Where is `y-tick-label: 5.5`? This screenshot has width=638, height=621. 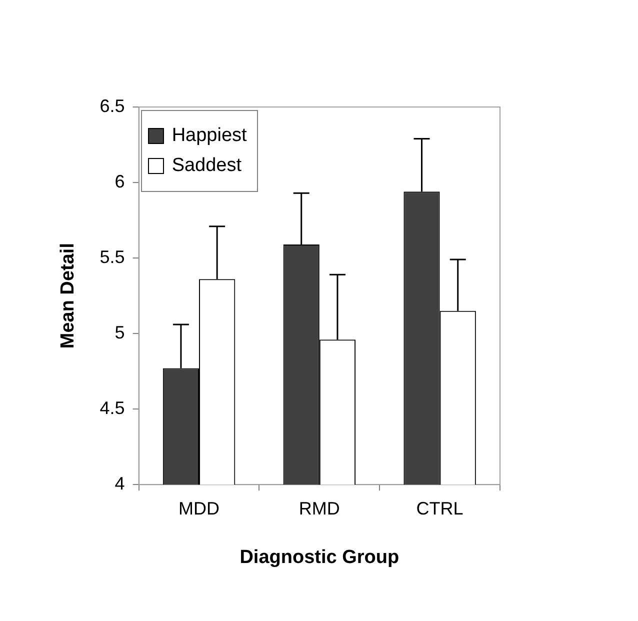
y-tick-label: 5.5 is located at coordinates (112, 257).